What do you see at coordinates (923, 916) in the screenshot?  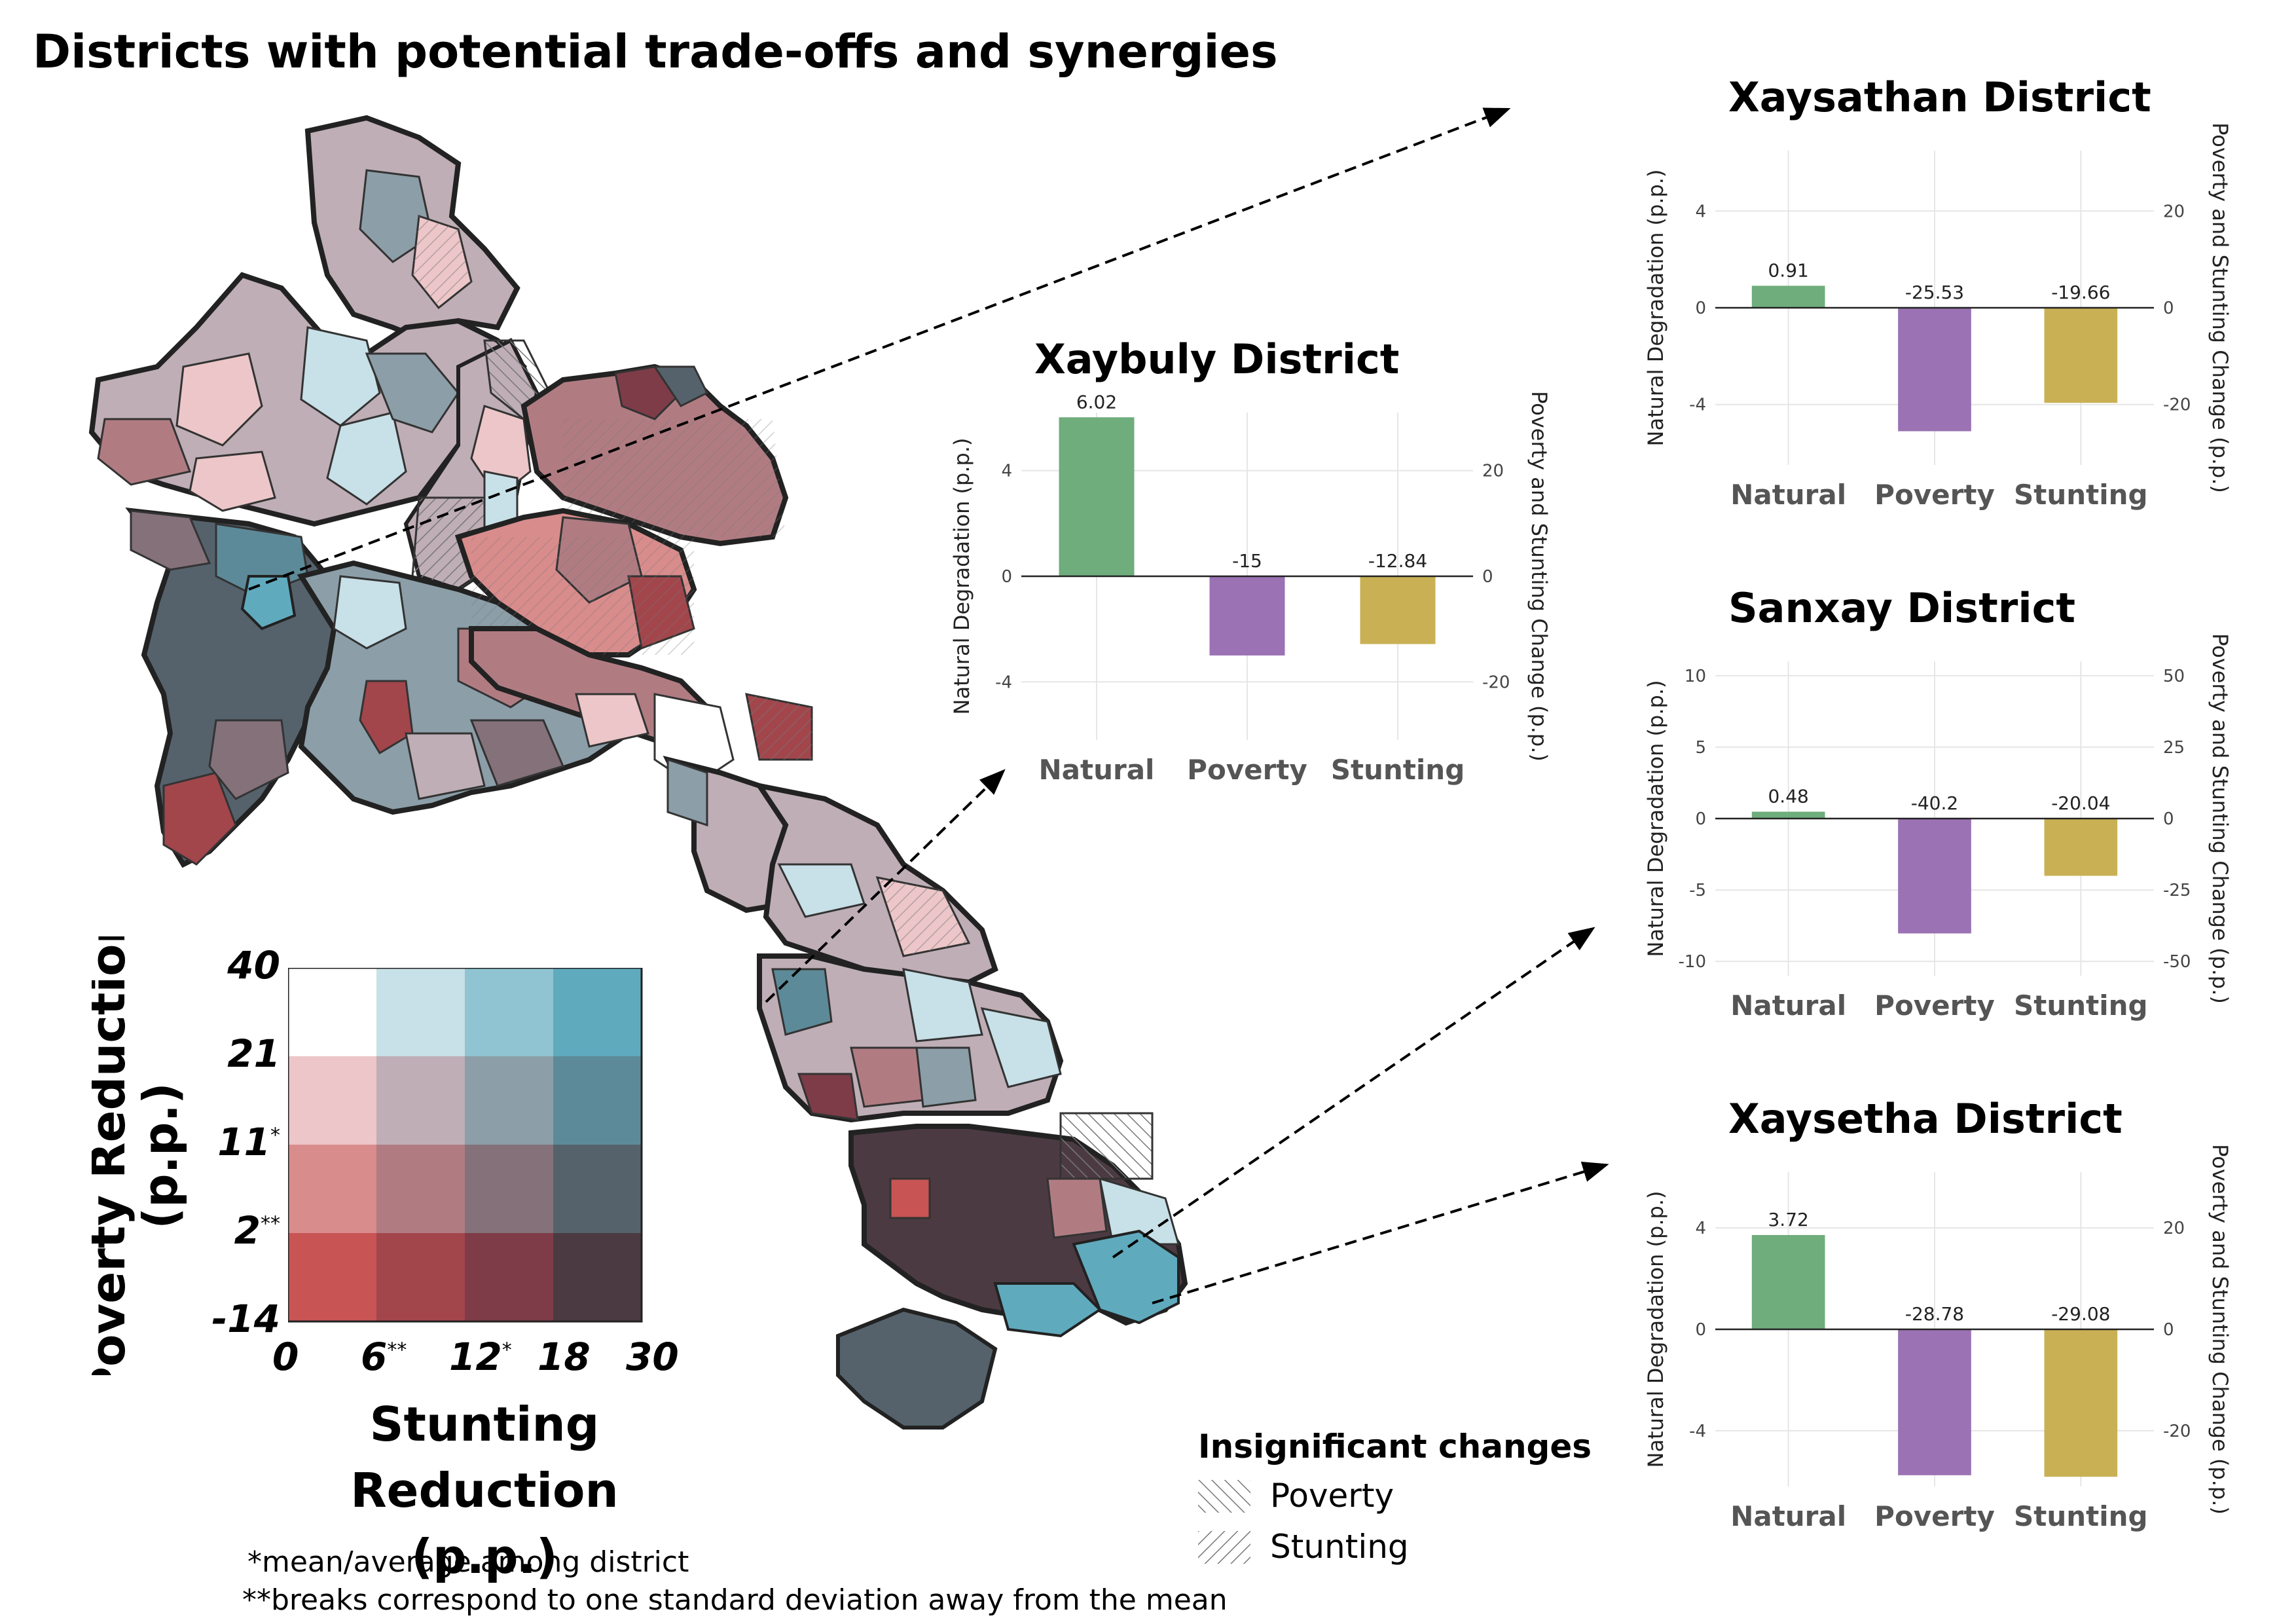 I see `map-region-sv-c` at bounding box center [923, 916].